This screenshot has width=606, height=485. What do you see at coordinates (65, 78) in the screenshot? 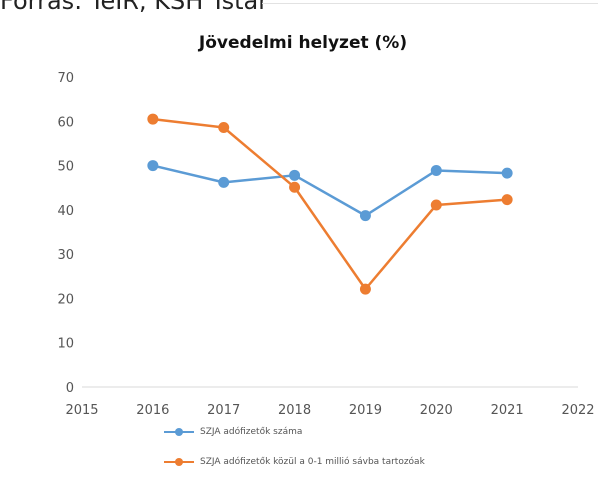
I see `y-tick-label: 70` at bounding box center [65, 78].